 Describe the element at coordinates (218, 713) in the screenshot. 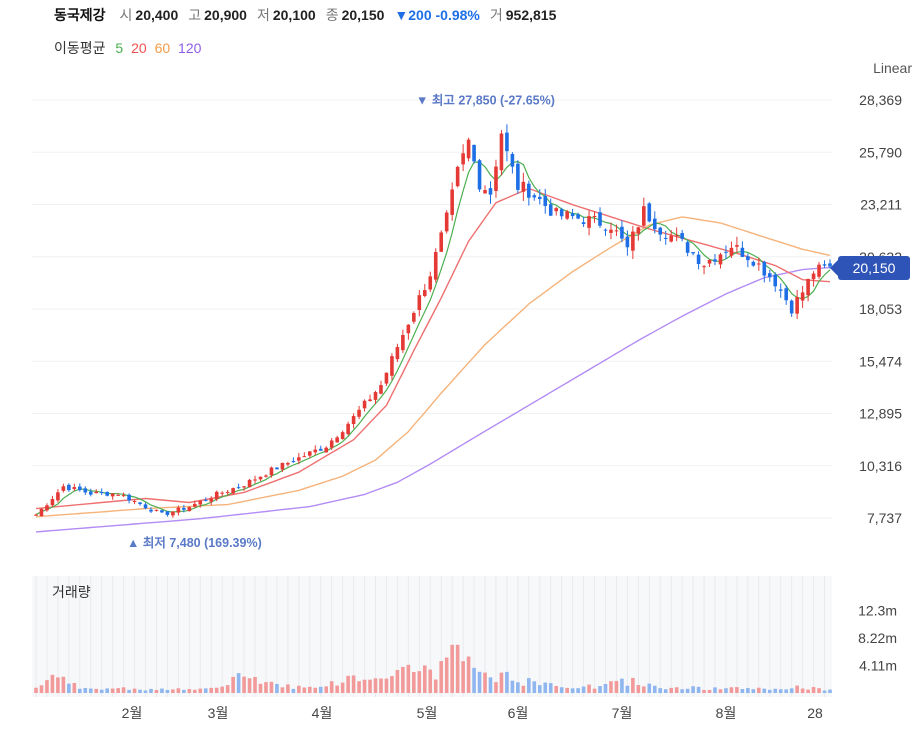

I see `time-tick-label: 3월` at that location.